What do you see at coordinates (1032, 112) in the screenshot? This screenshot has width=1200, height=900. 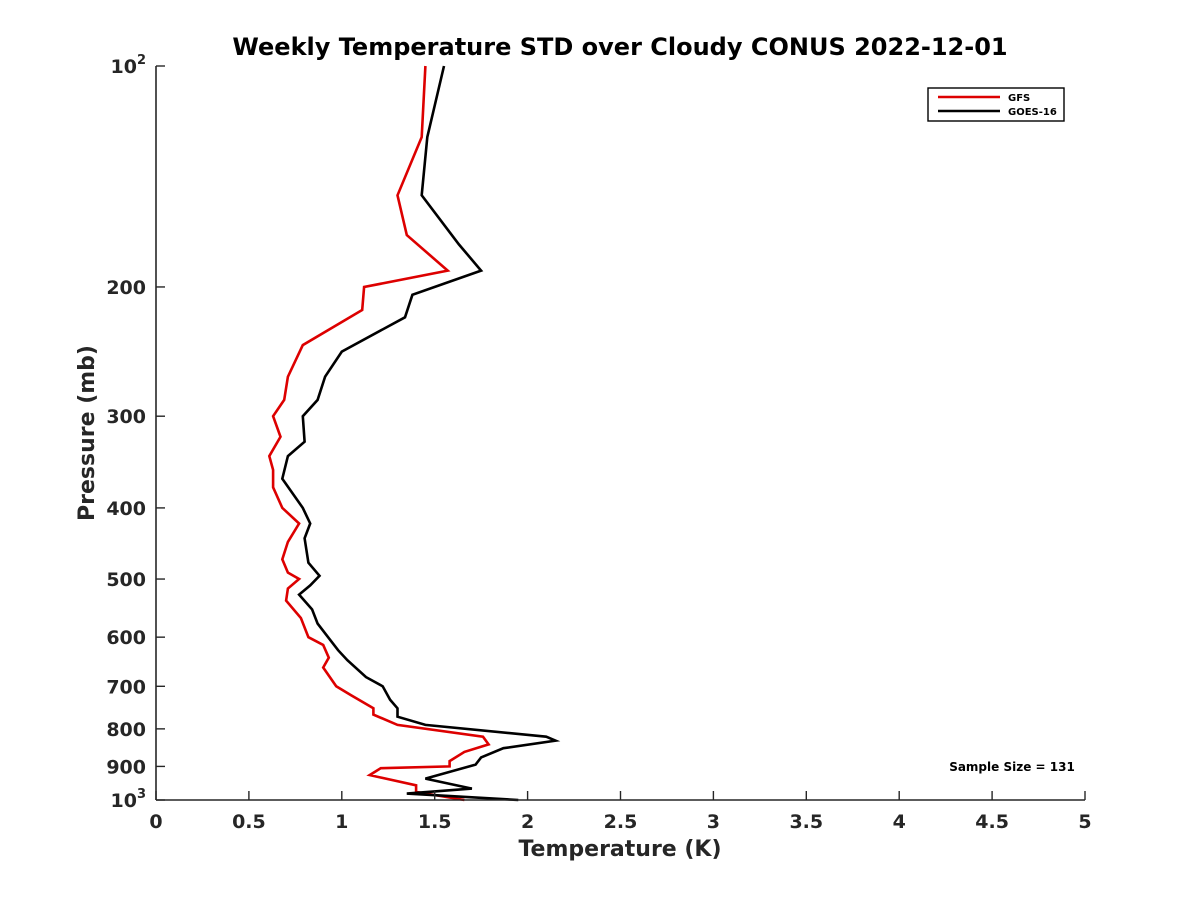 I see `legend-label: GOES-16` at bounding box center [1032, 112].